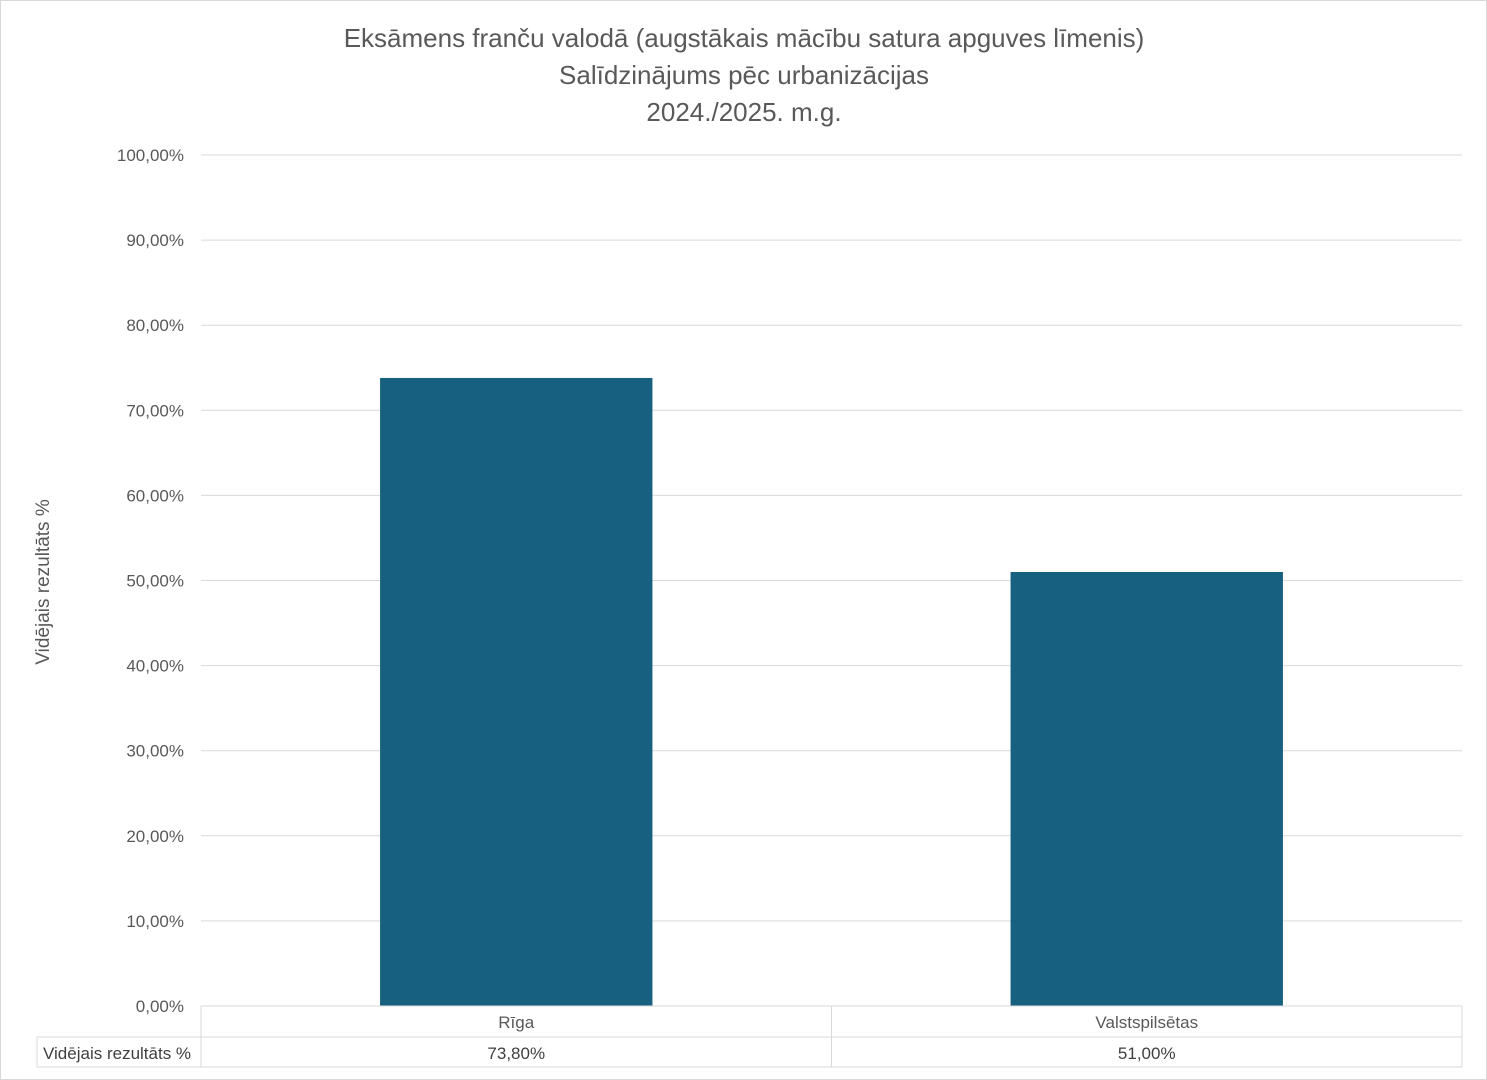 The width and height of the screenshot is (1487, 1080). I want to click on table-value-cell: 51,00%, so click(1147, 1053).